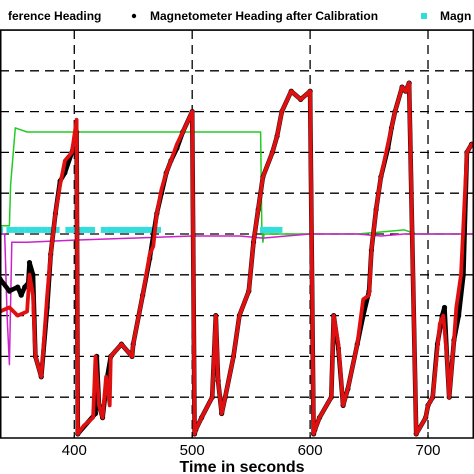 The width and height of the screenshot is (474, 474). I want to click on legend-label-1: Magnetometer Heading after Calibration, so click(264, 16).